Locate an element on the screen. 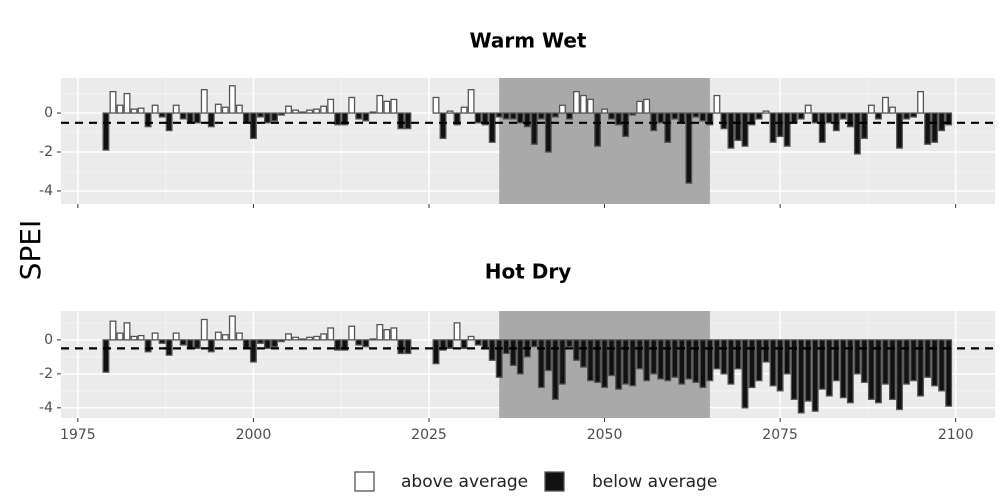 Image resolution: width=1000 pixels, height=500 pixels. panel-title: Hot Dry is located at coordinates (528, 272).